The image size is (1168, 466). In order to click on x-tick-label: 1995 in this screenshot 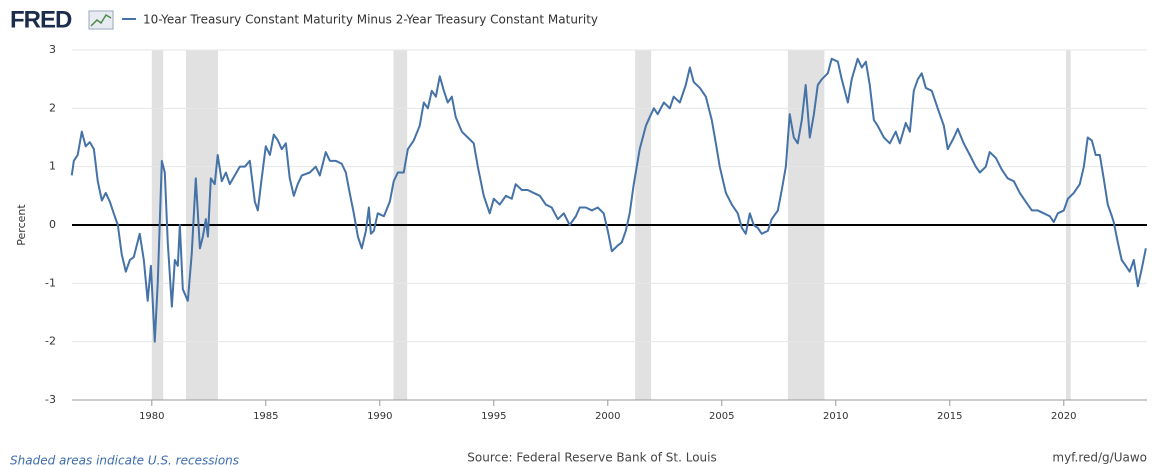, I will do `click(493, 416)`.